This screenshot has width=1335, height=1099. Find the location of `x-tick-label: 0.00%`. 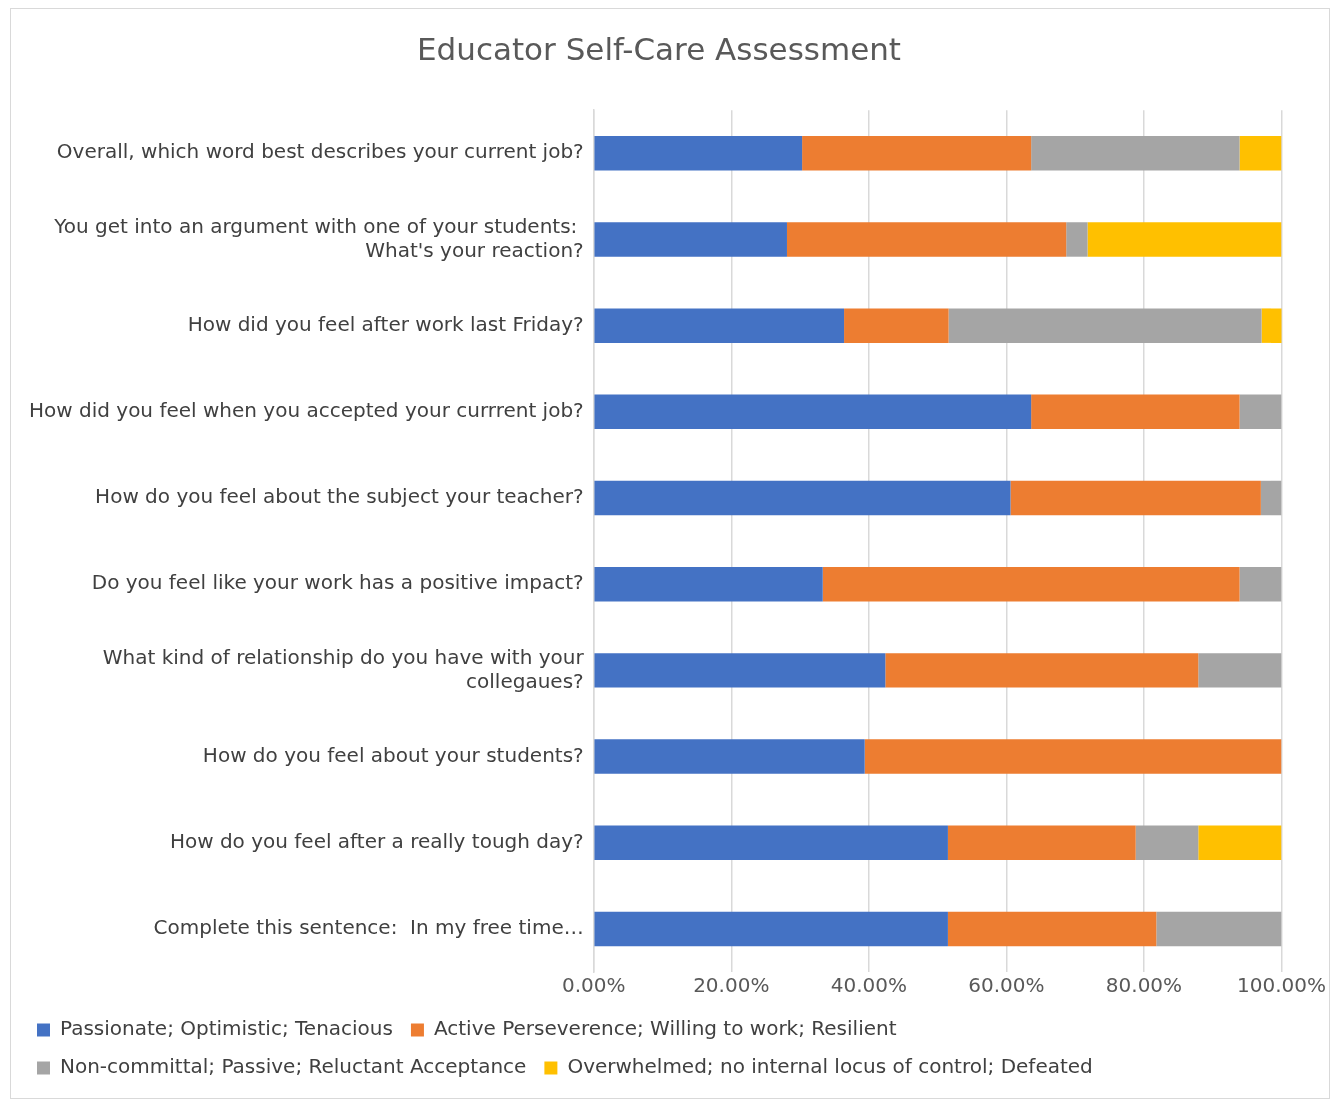

x-tick-label: 0.00% is located at coordinates (593, 985).